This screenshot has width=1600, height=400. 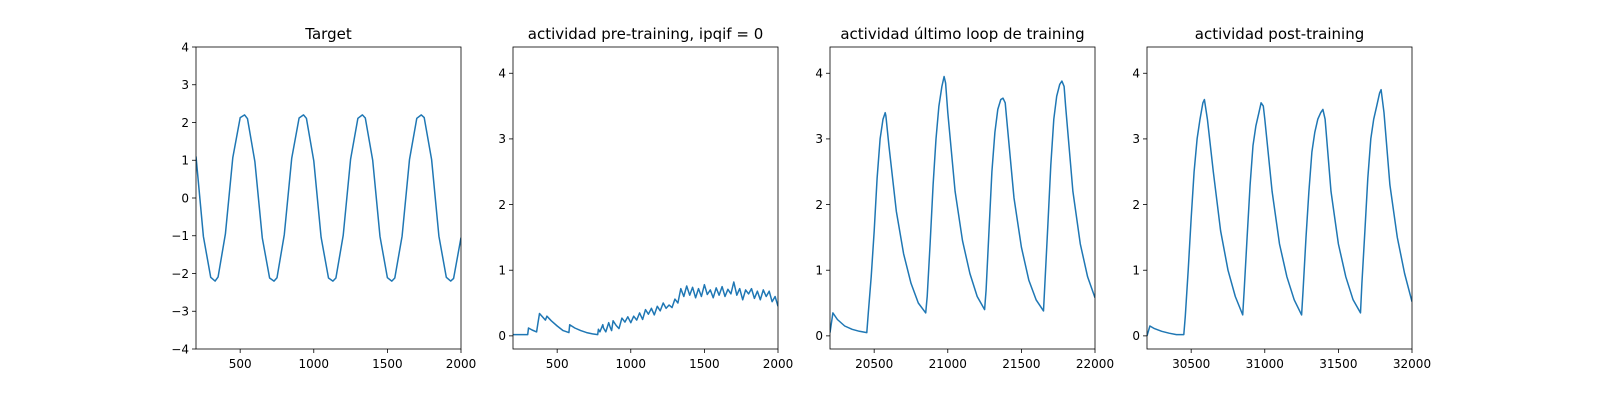 I want to click on y-tick-label: −4, so click(x=180, y=349).